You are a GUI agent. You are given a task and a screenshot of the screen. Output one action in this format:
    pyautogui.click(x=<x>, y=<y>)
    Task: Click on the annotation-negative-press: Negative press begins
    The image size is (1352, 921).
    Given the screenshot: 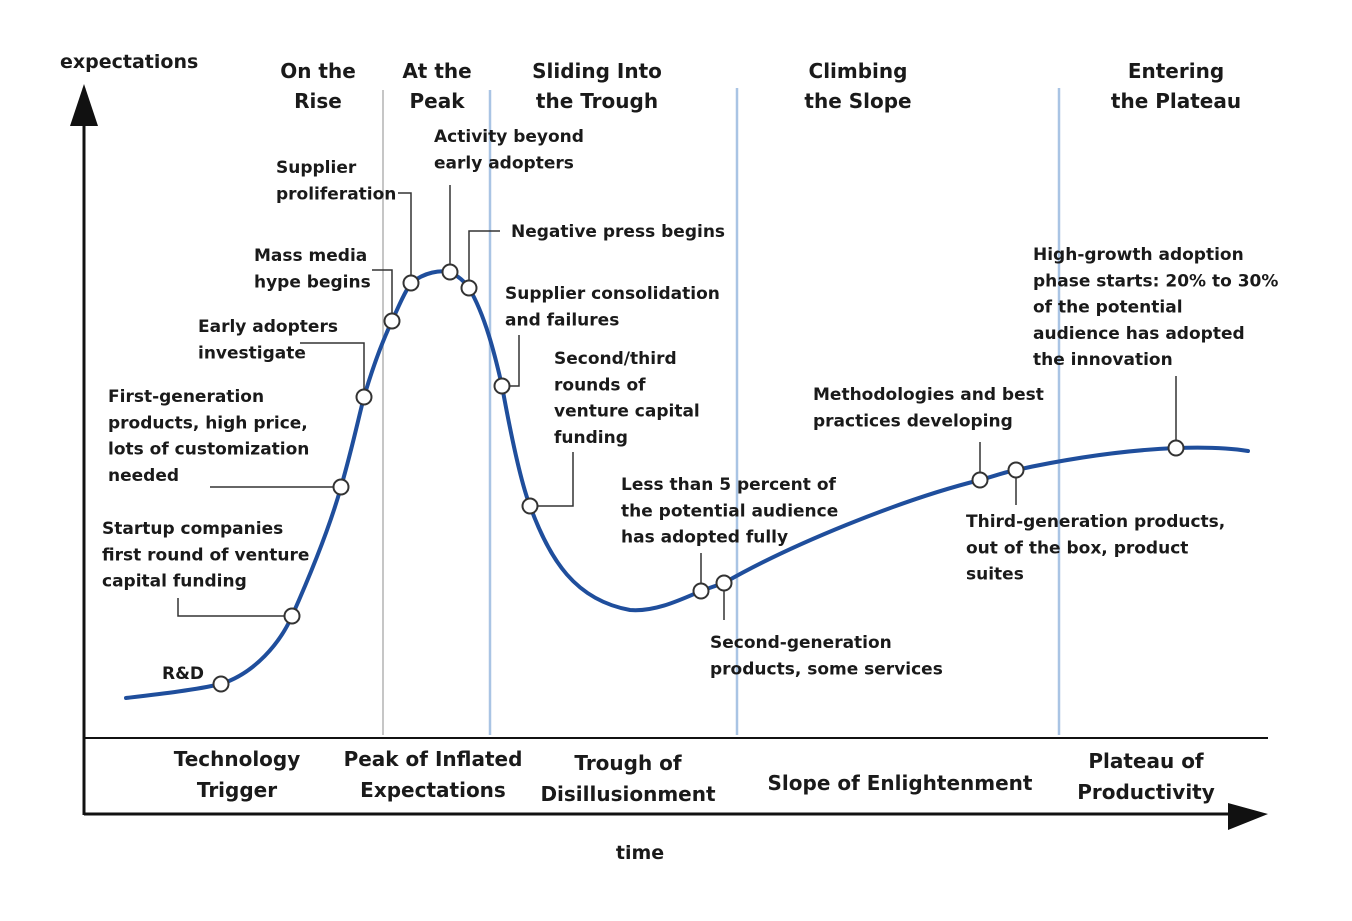 What is the action you would take?
    pyautogui.click(x=618, y=232)
    